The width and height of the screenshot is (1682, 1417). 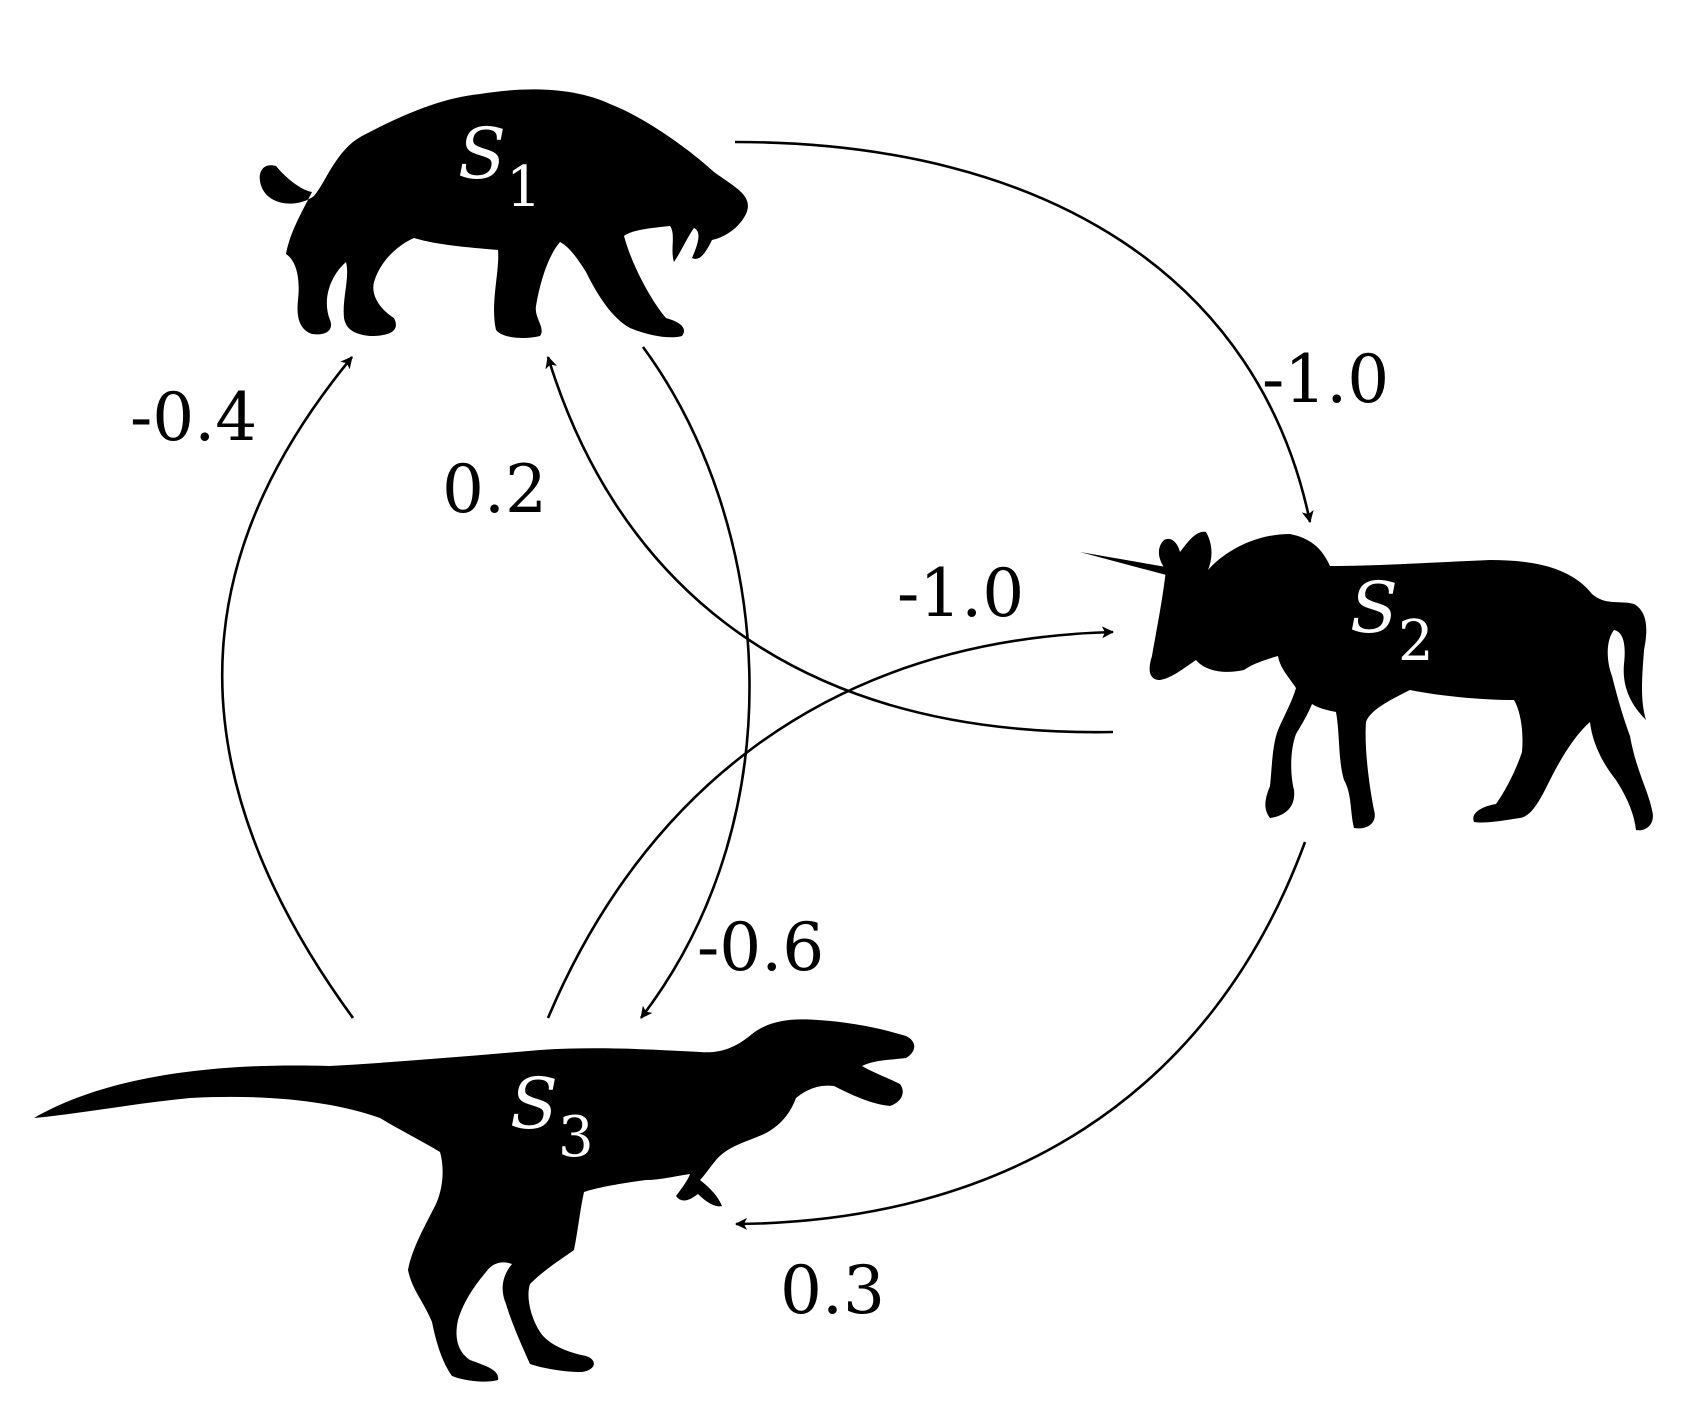 What do you see at coordinates (960, 593) in the screenshot?
I see `weight-s3-to-s2: -1.0` at bounding box center [960, 593].